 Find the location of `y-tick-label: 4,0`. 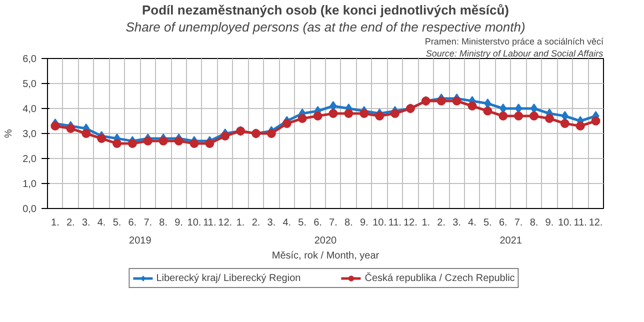

y-tick-label: 4,0 is located at coordinates (29, 109).